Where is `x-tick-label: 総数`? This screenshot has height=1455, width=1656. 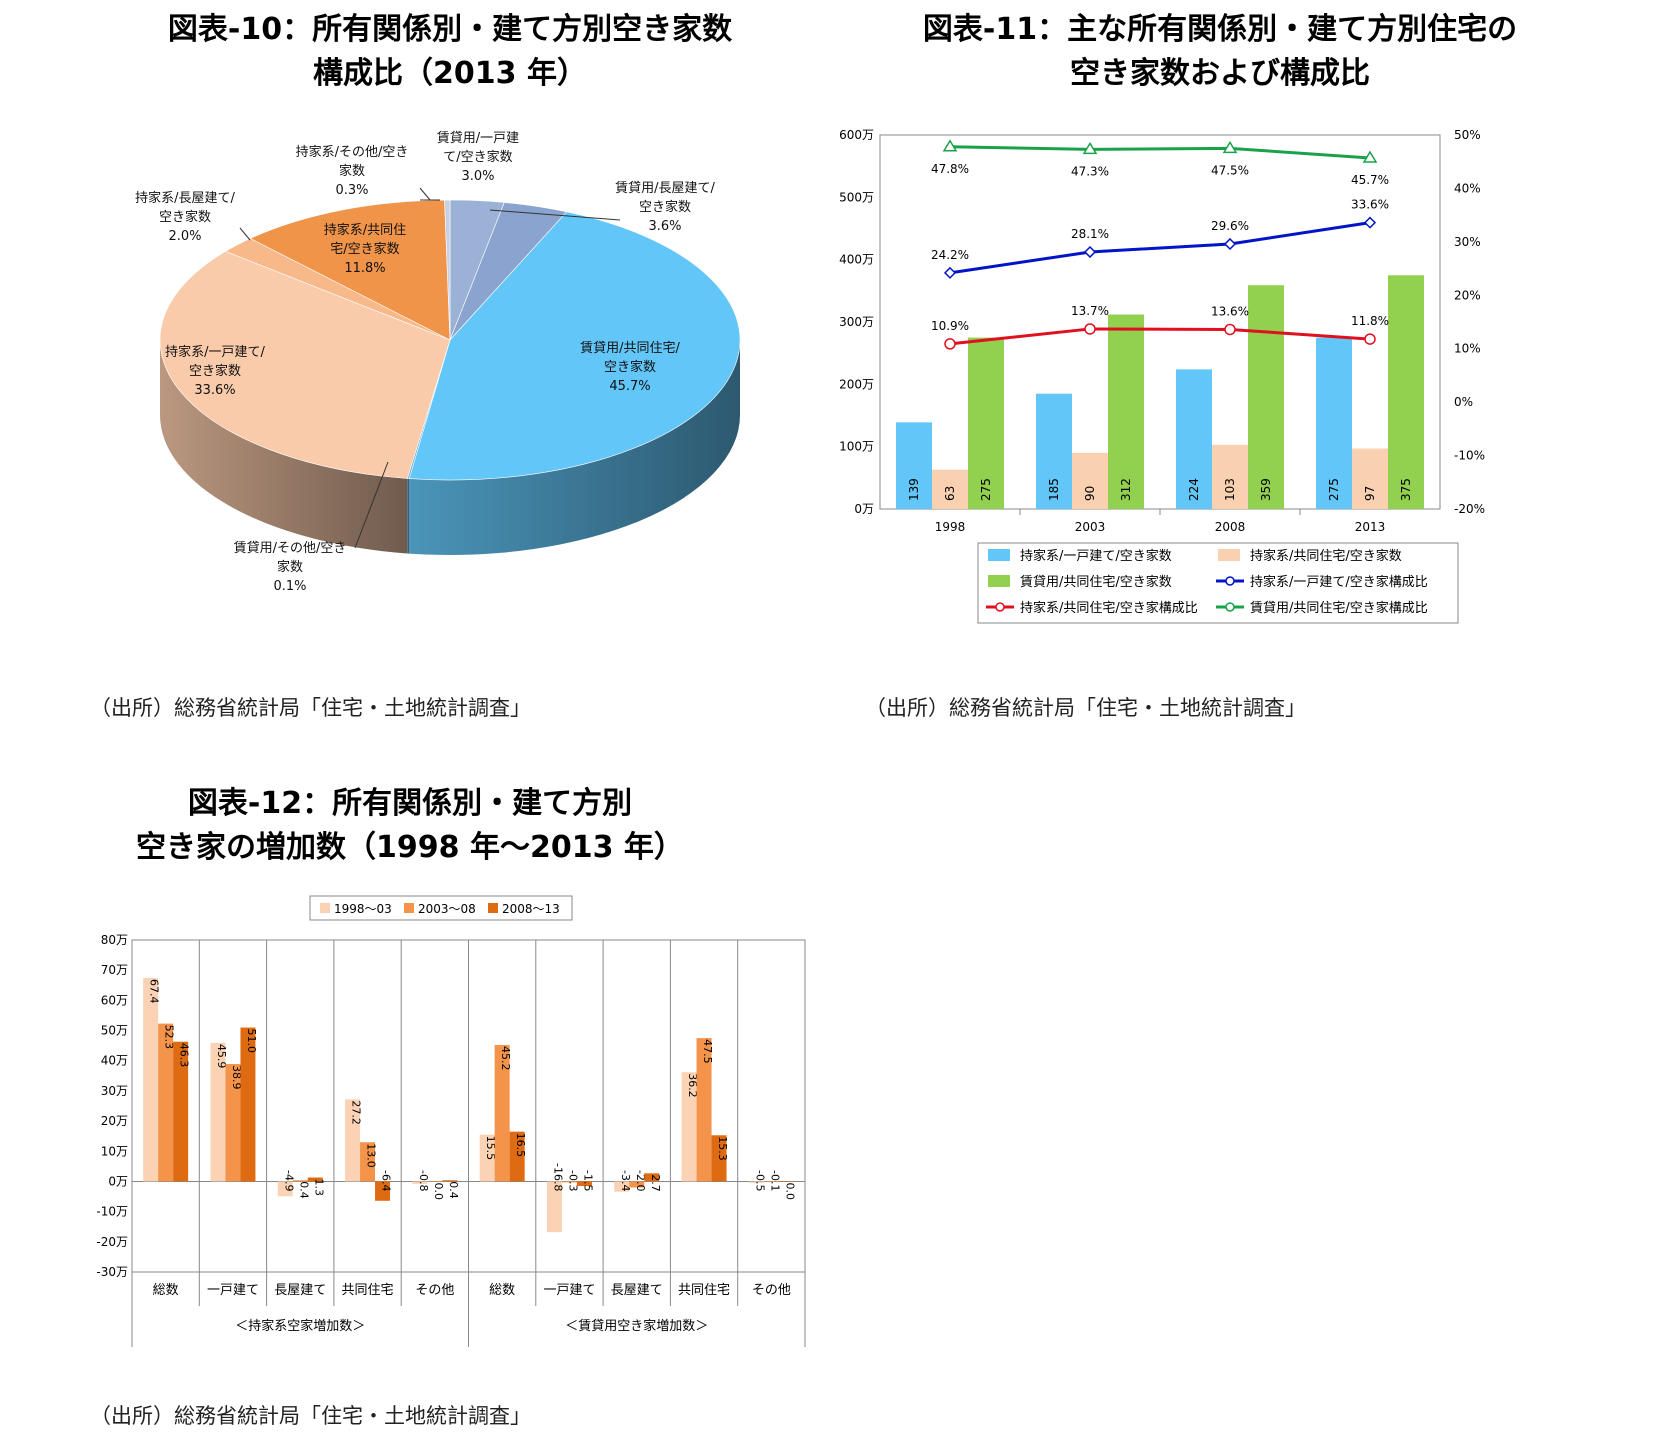
x-tick-label: 総数 is located at coordinates (502, 1290).